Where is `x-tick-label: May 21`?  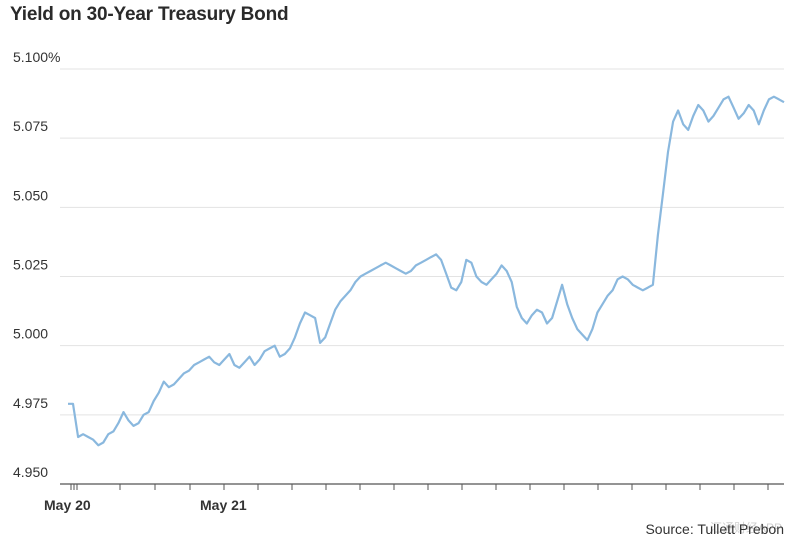 x-tick-label: May 21 is located at coordinates (223, 505).